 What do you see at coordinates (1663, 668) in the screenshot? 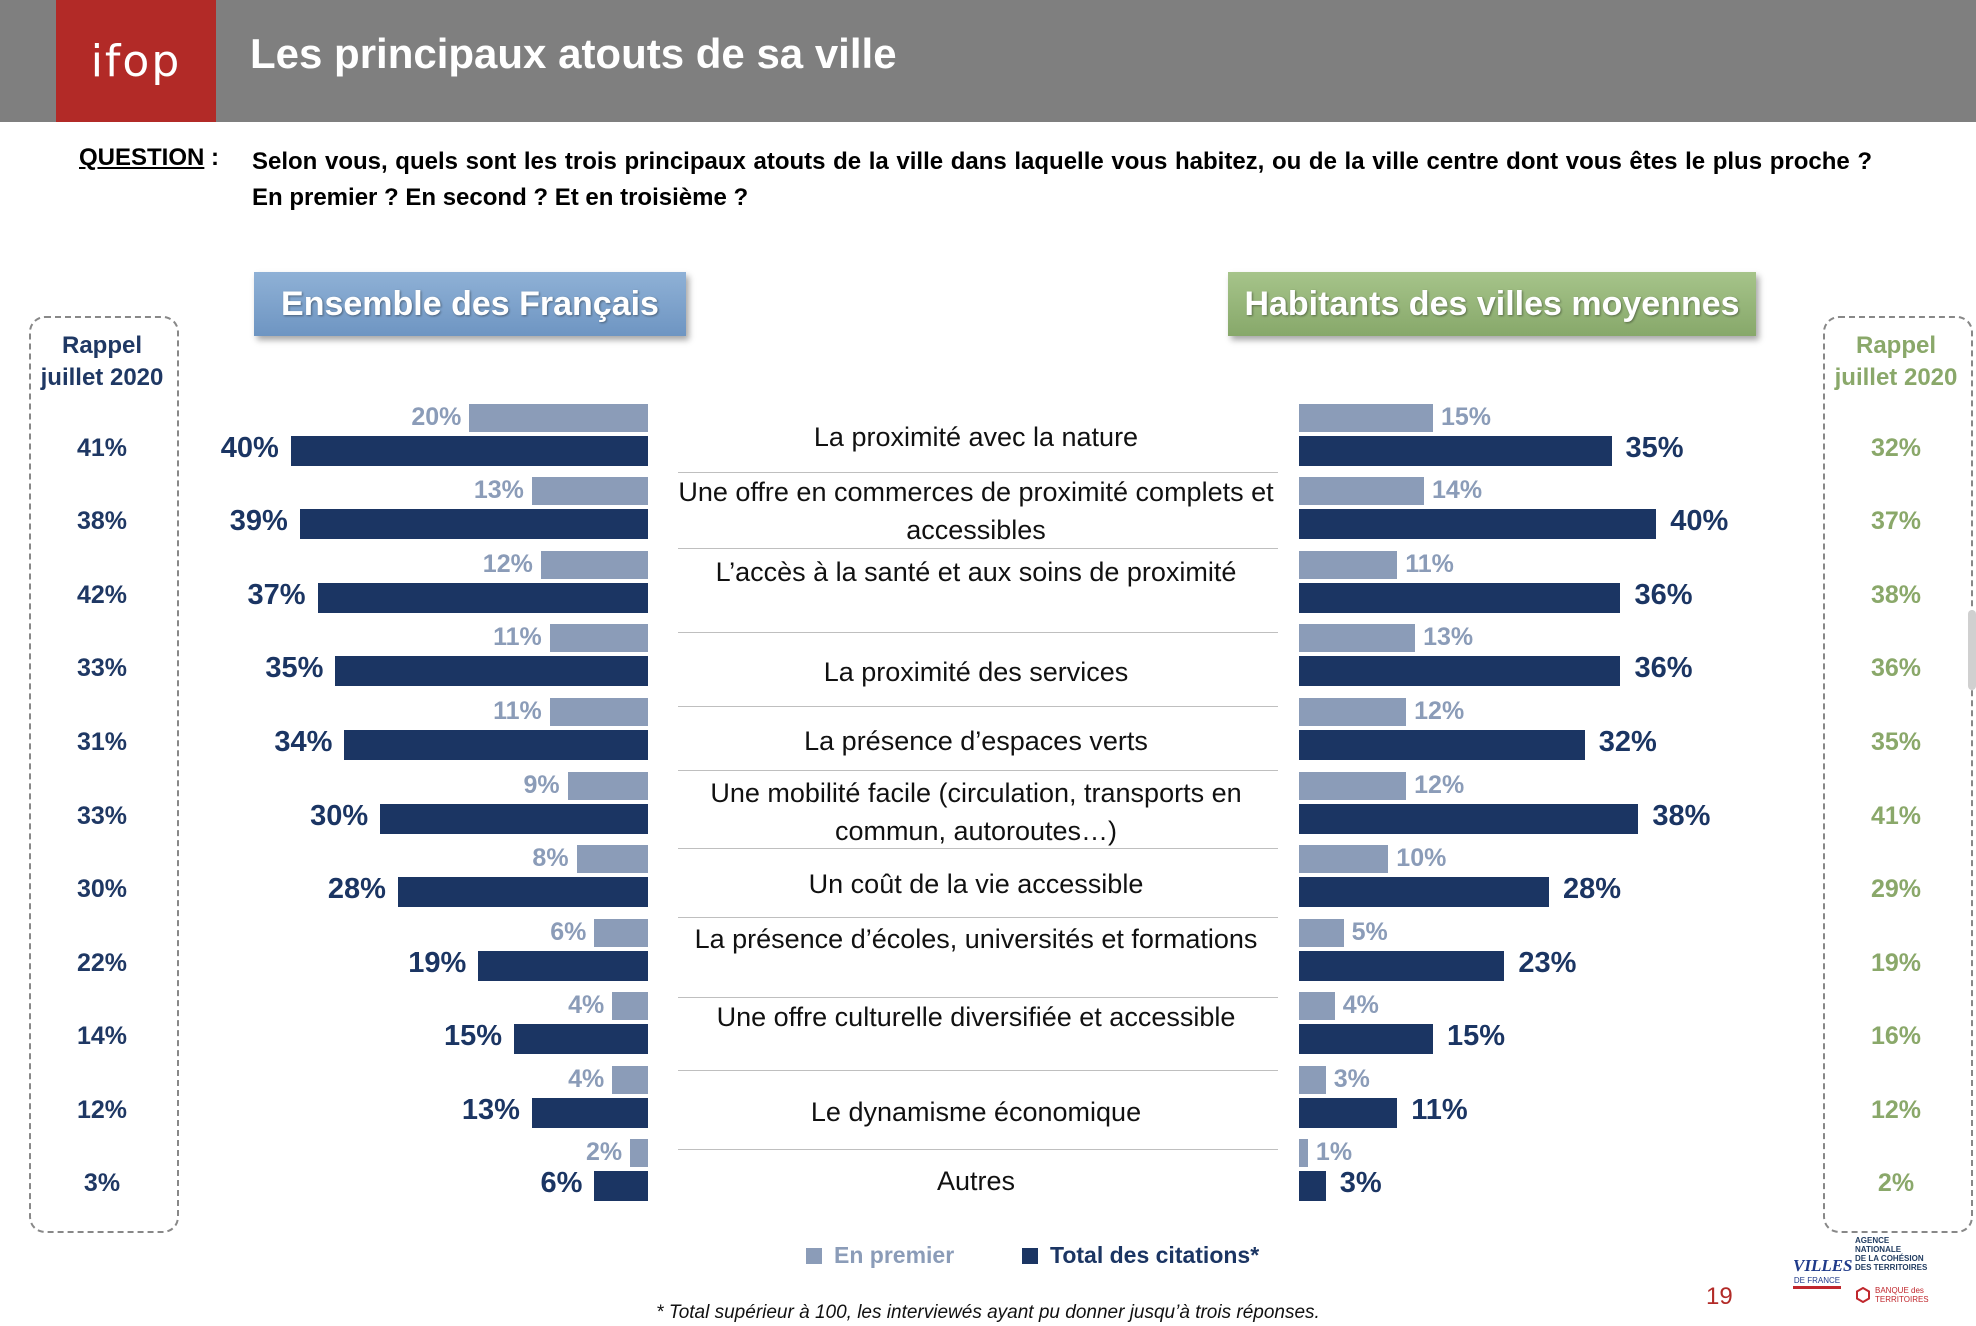
I see `label-villes-total: 36%` at bounding box center [1663, 668].